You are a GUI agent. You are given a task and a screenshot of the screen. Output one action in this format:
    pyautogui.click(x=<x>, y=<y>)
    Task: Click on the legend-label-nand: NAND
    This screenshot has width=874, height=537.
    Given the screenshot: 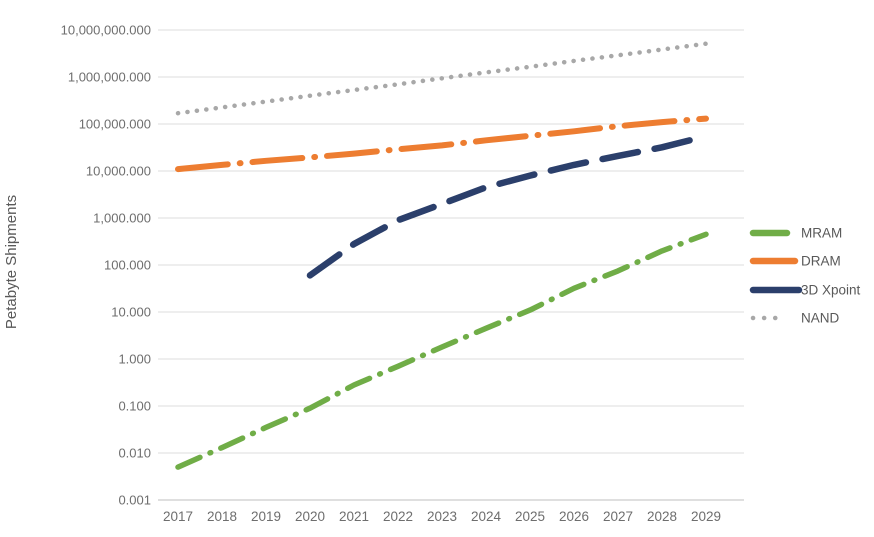 What is the action you would take?
    pyautogui.click(x=820, y=318)
    